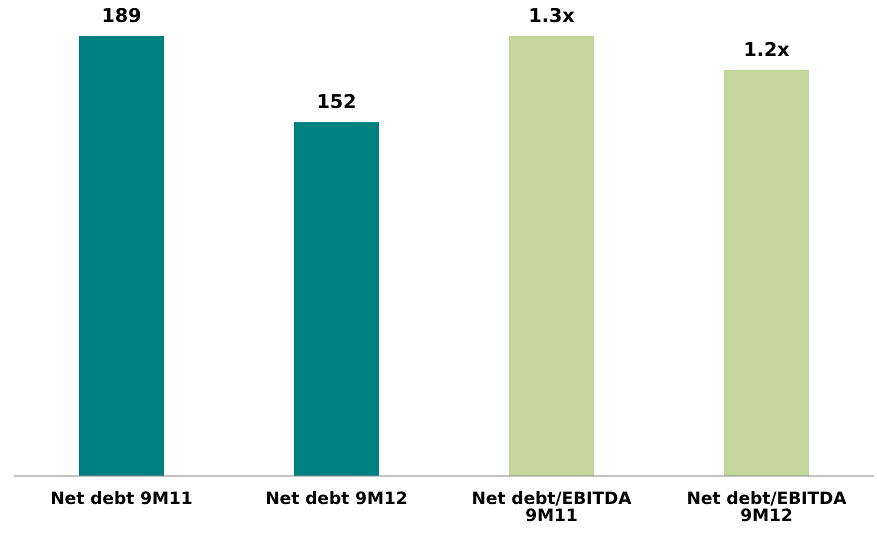 The image size is (877, 554). Describe the element at coordinates (121, 499) in the screenshot. I see `x-tick-label: Net debt 9M11` at that location.